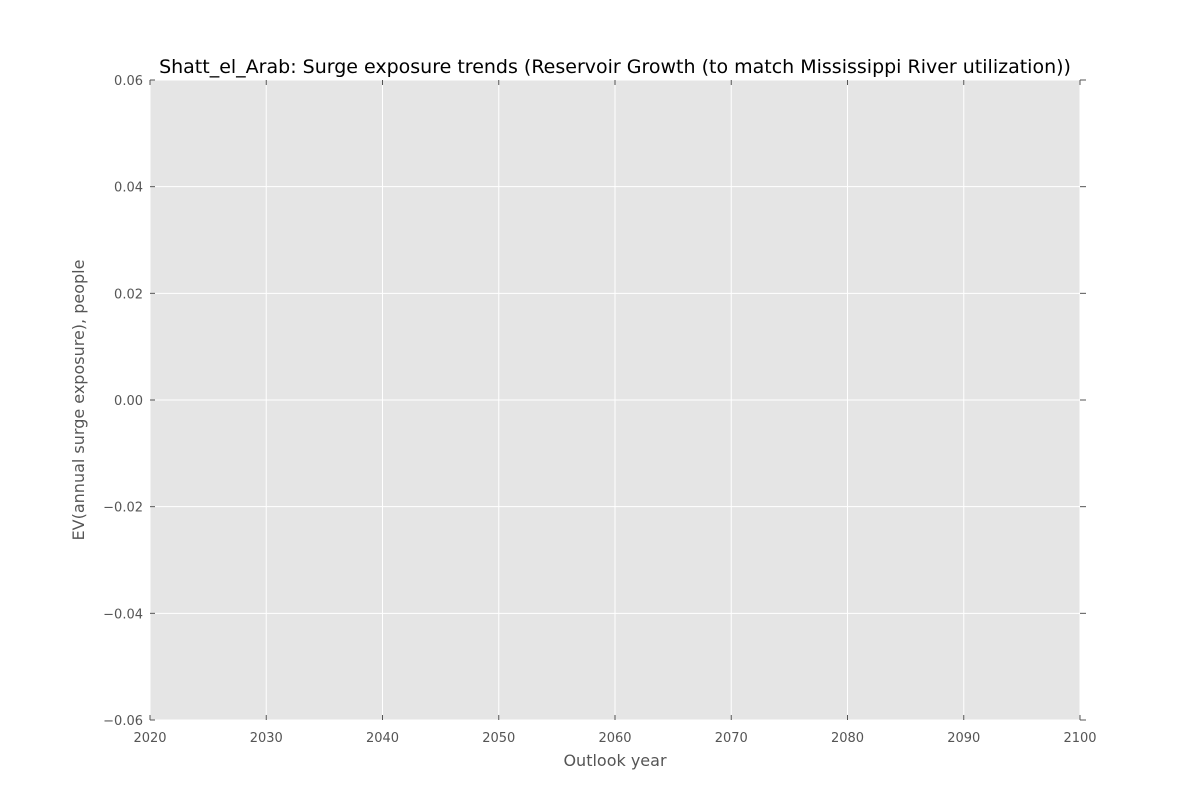  I want to click on y-tick-label: −0.06, so click(123, 721).